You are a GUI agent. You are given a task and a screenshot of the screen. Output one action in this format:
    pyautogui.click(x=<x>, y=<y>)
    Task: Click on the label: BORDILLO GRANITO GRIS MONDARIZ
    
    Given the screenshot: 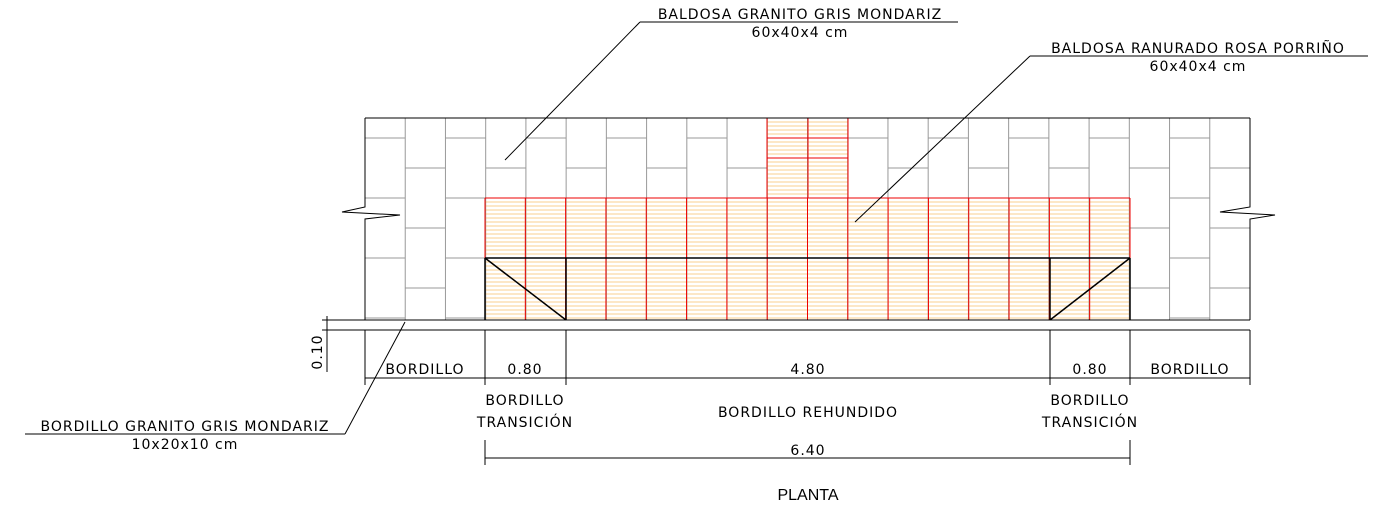 What is the action you would take?
    pyautogui.click(x=185, y=427)
    